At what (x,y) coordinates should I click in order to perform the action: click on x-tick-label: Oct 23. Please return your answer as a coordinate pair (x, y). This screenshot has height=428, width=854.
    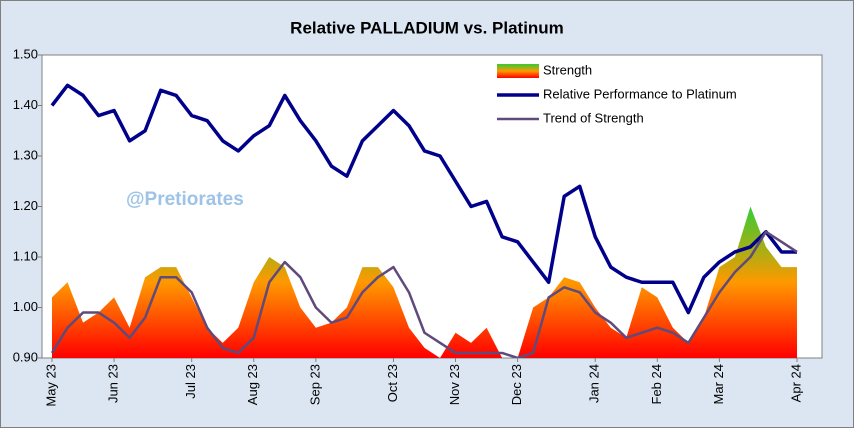
    Looking at the image, I should click on (392, 383).